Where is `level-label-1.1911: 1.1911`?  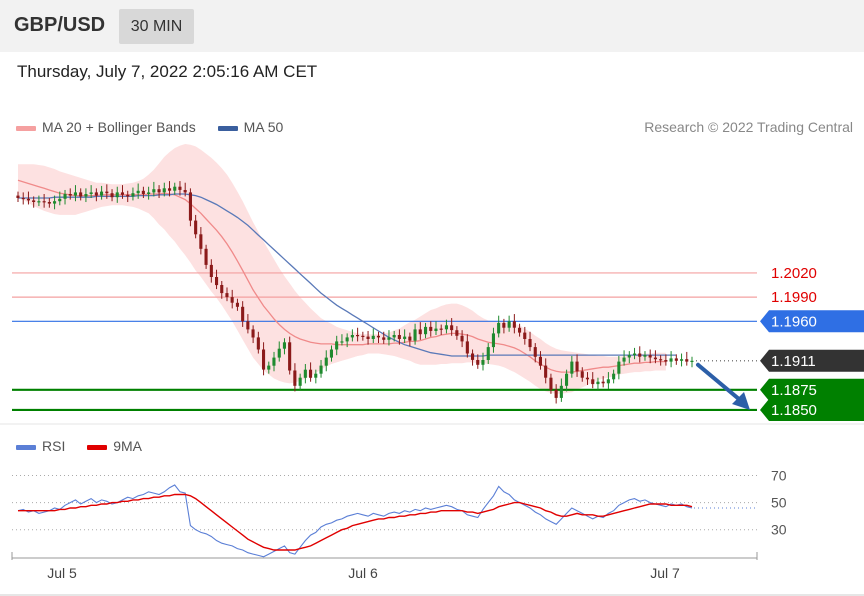 level-label-1.1911: 1.1911 is located at coordinates (793, 361).